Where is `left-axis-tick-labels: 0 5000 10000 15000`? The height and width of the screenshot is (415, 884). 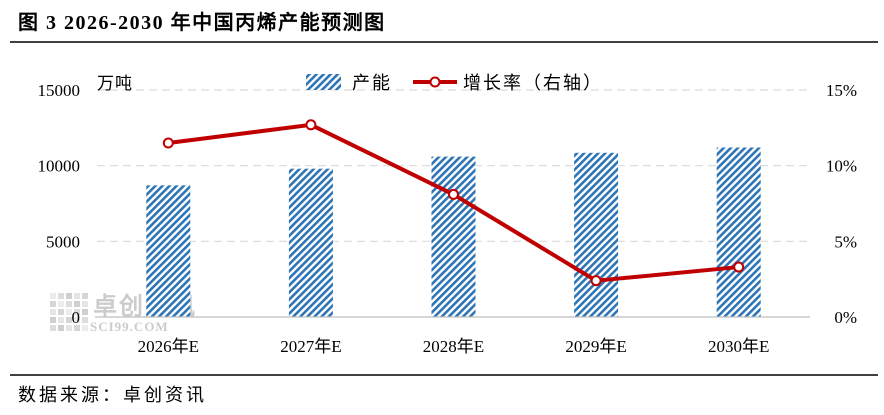
left-axis-tick-labels: 0 5000 10000 15000 is located at coordinates (59, 204).